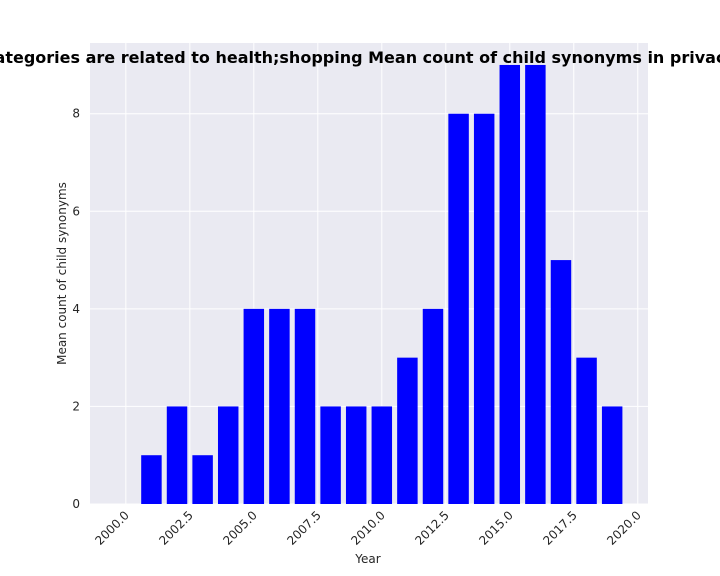  What do you see at coordinates (432, 528) in the screenshot?
I see `x-tick-label: 2012.5` at bounding box center [432, 528].